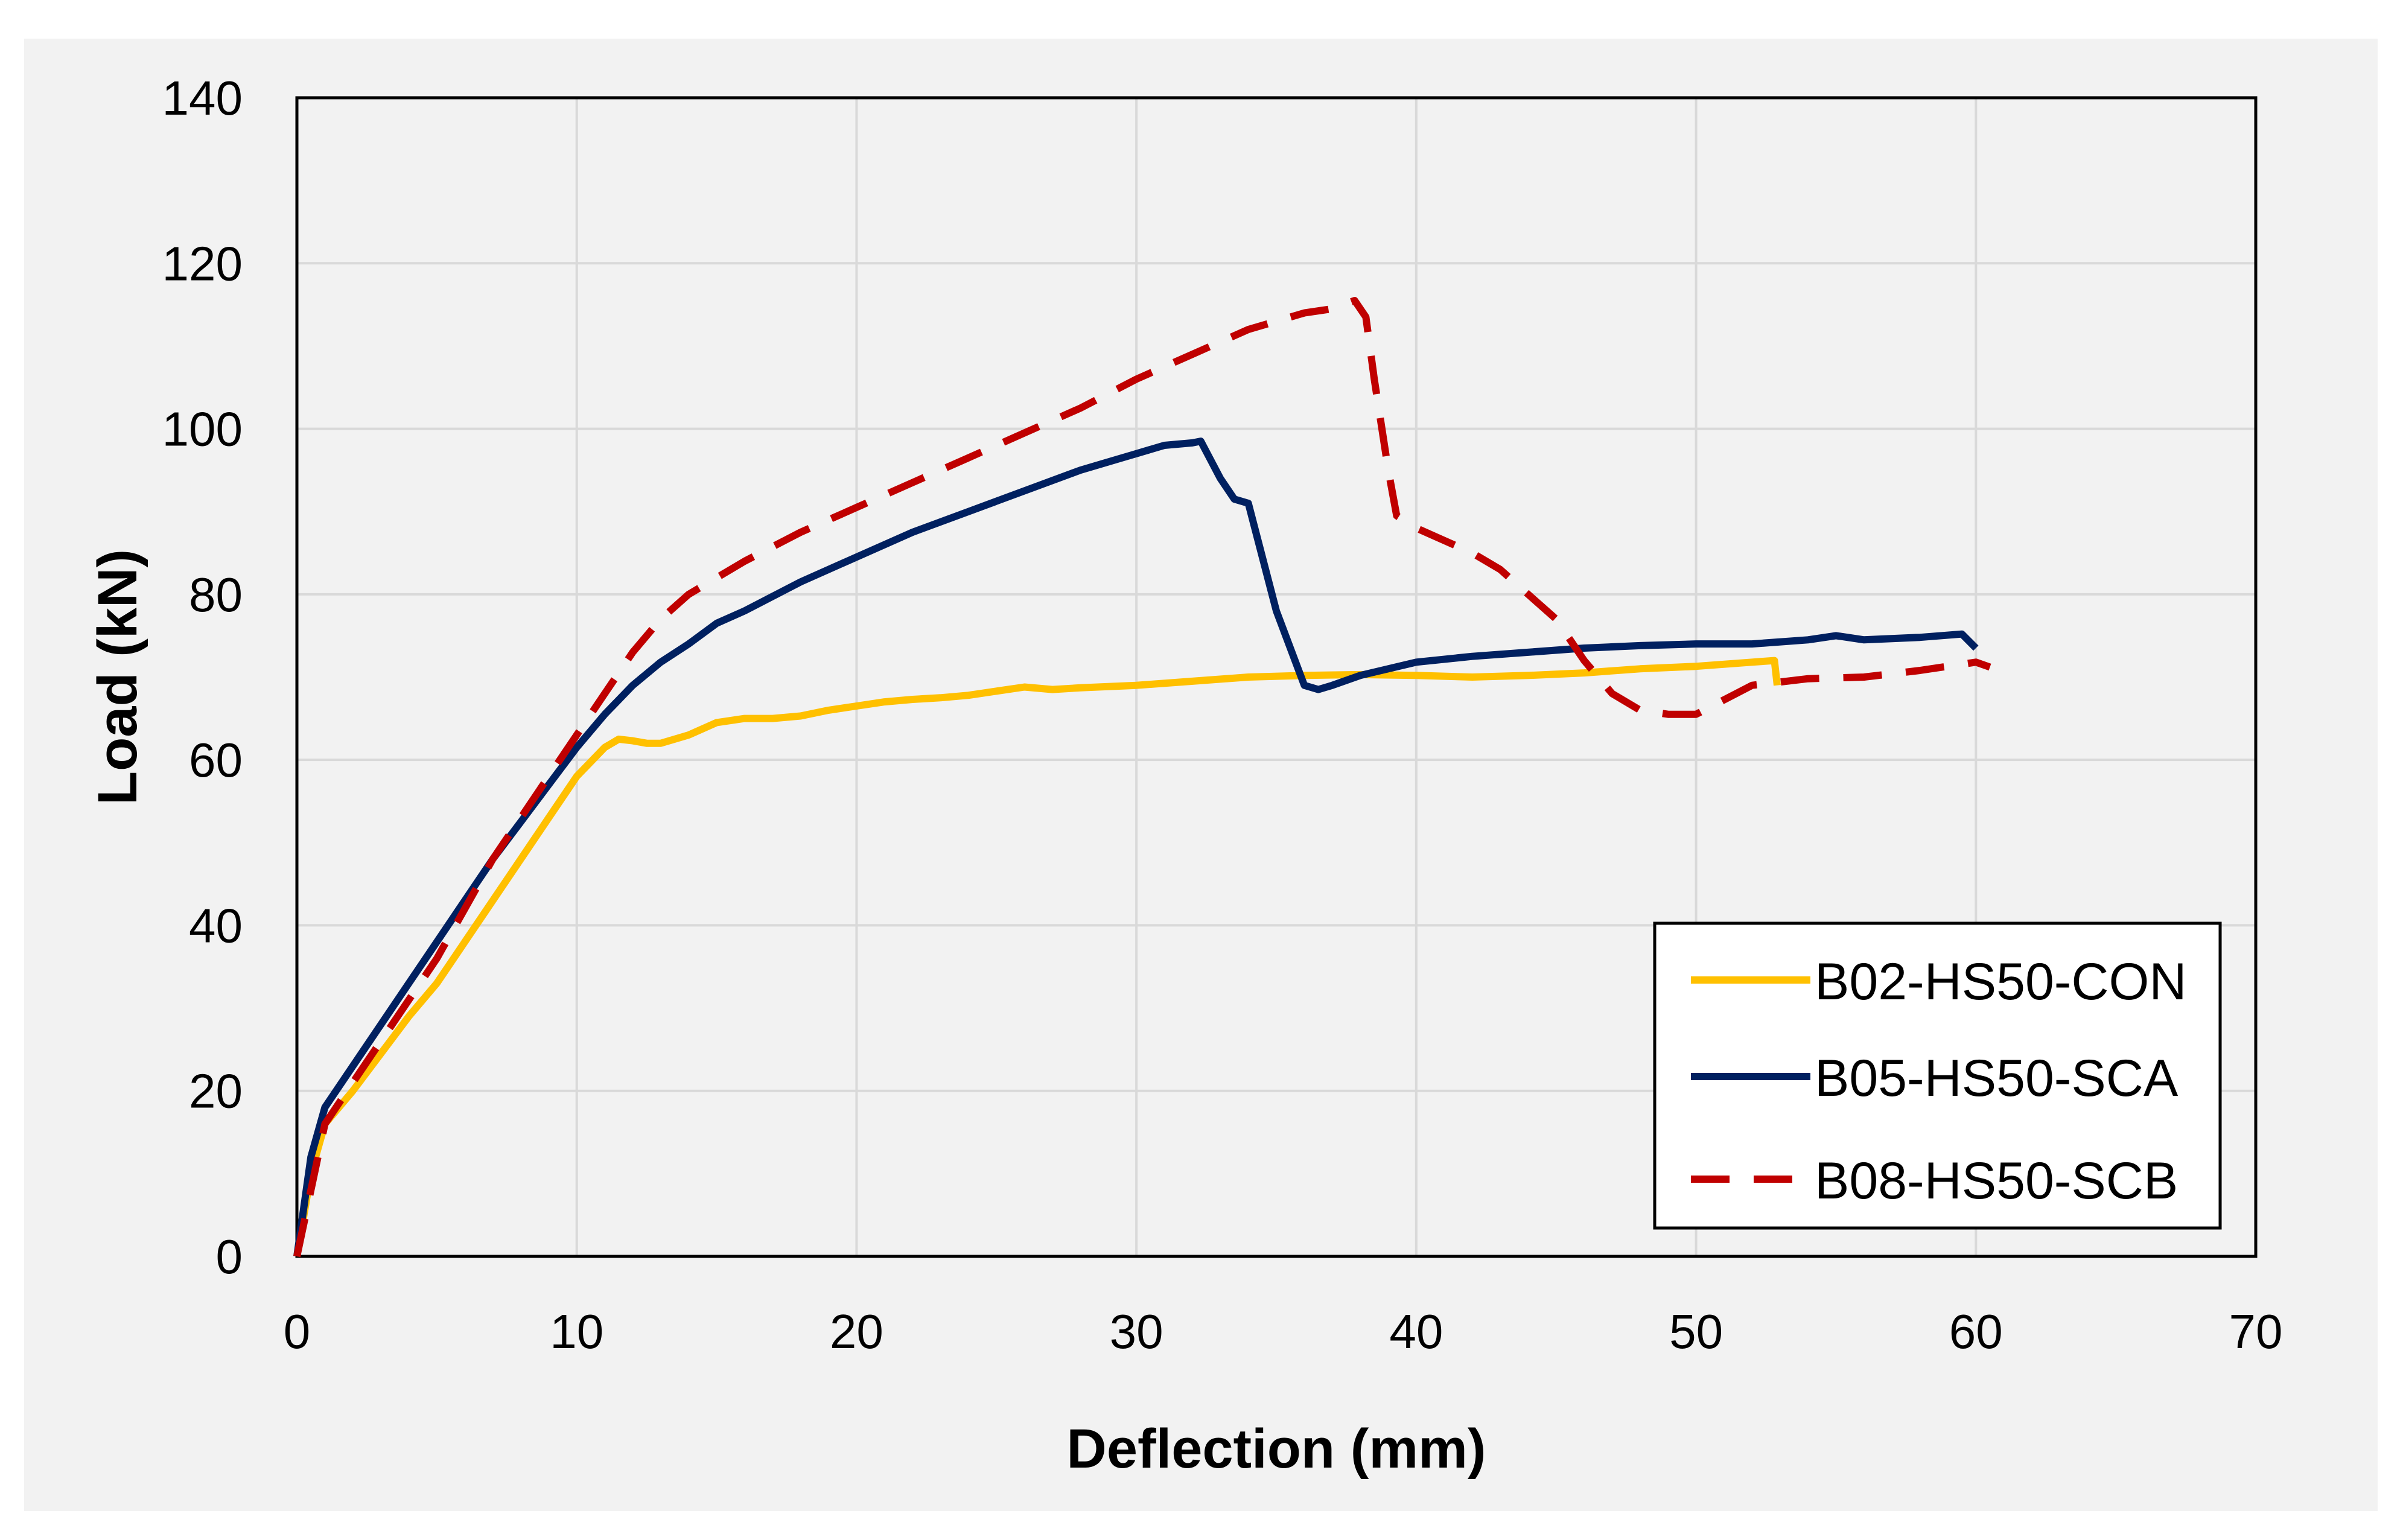  Describe the element at coordinates (202, 677) in the screenshot. I see `y-axis-ticks: 0 20 40 60 80 100 120 140` at that location.